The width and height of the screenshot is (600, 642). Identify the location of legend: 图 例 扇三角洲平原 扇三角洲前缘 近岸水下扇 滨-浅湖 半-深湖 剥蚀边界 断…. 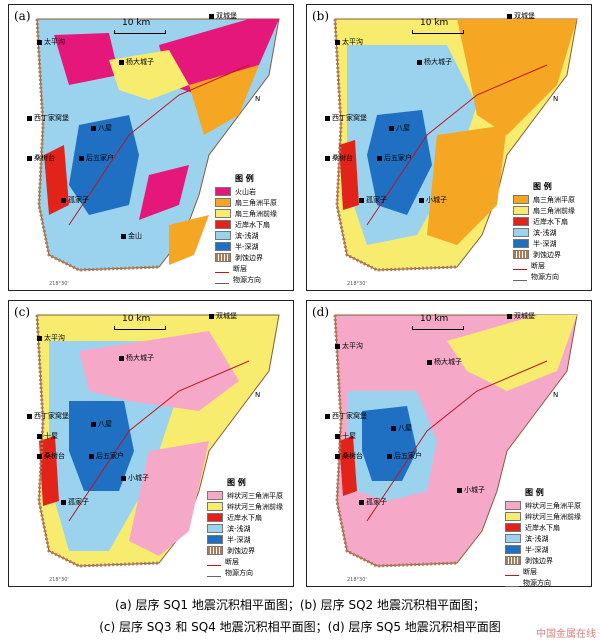
(544, 231).